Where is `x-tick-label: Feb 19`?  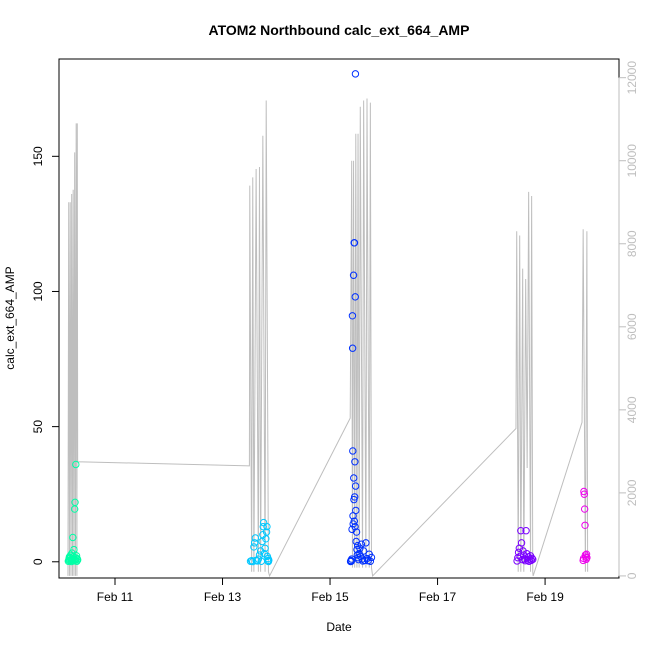 x-tick-label: Feb 19 is located at coordinates (545, 597).